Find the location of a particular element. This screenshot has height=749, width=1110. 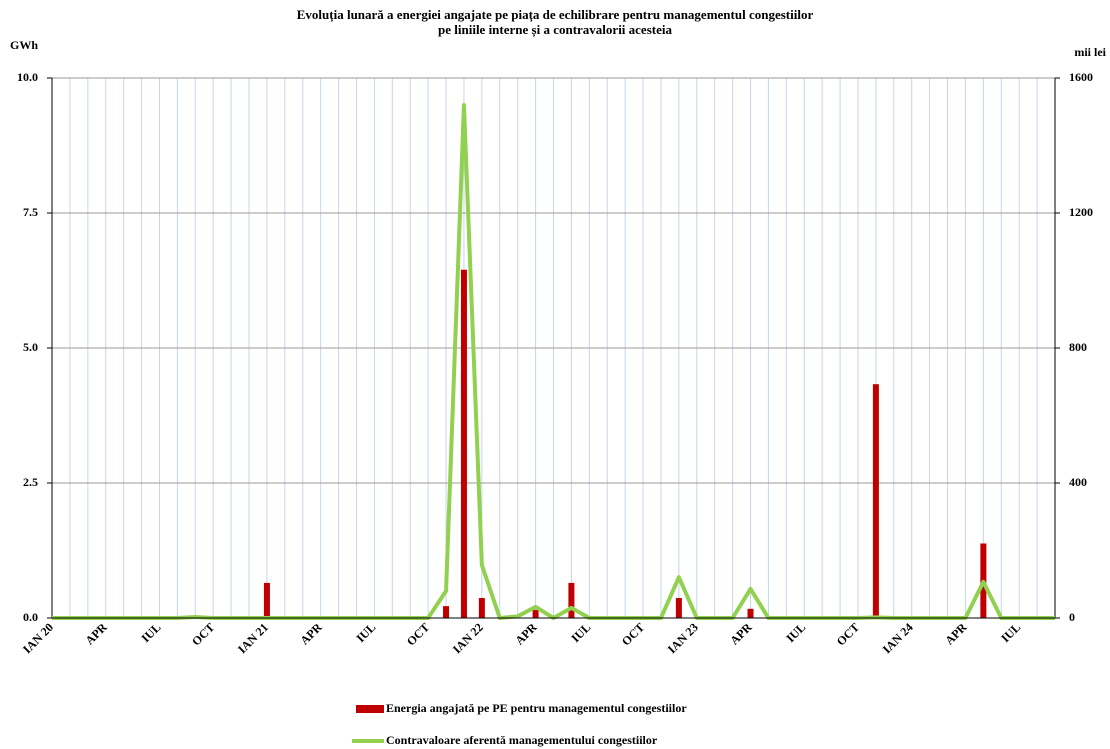

y2-tick-label: 800 is located at coordinates (1078, 347).